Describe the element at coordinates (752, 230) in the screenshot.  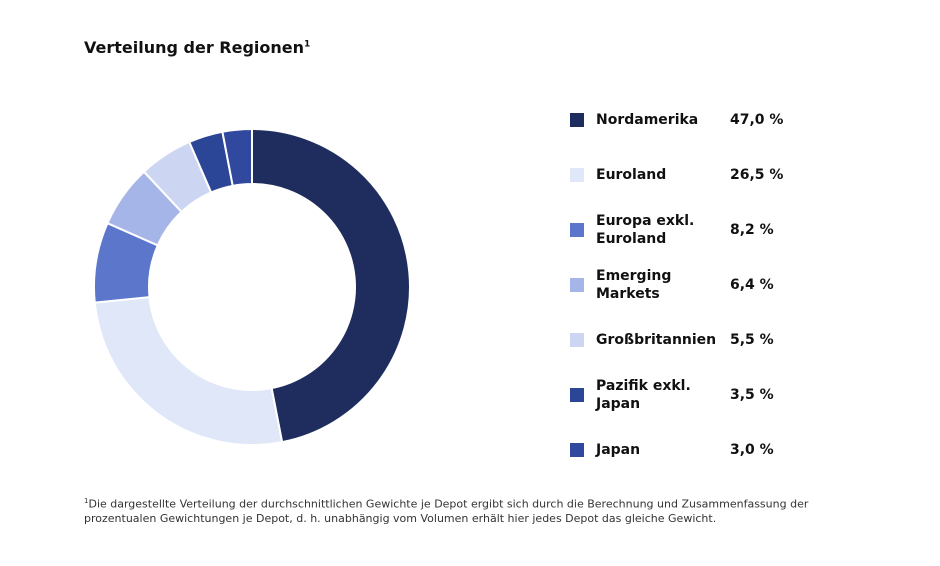
I see `value-label: 8,2 %` at that location.